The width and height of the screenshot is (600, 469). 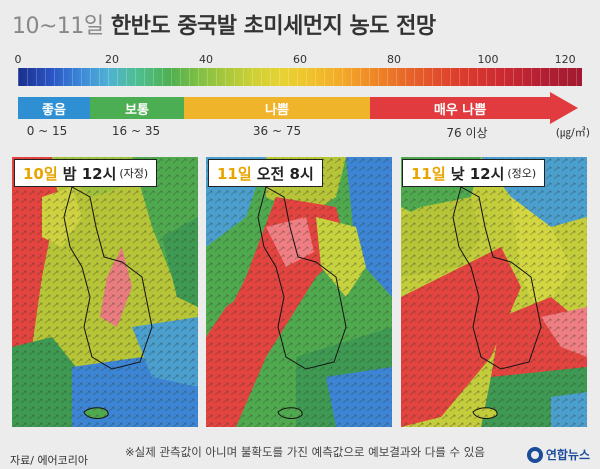 I want to click on range-normal: 16 ~ 35, so click(x=136, y=131).